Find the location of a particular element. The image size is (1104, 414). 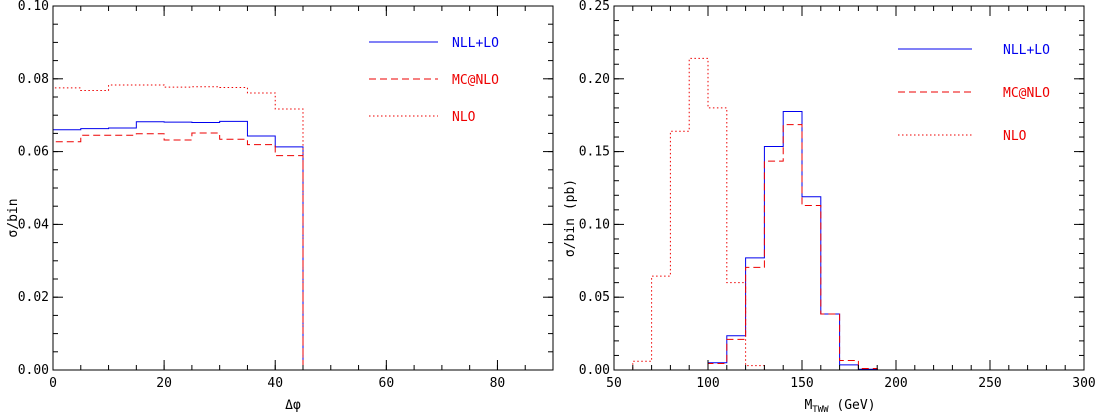

right-chart-x-axis-label-sub: TWW is located at coordinates (820, 409).